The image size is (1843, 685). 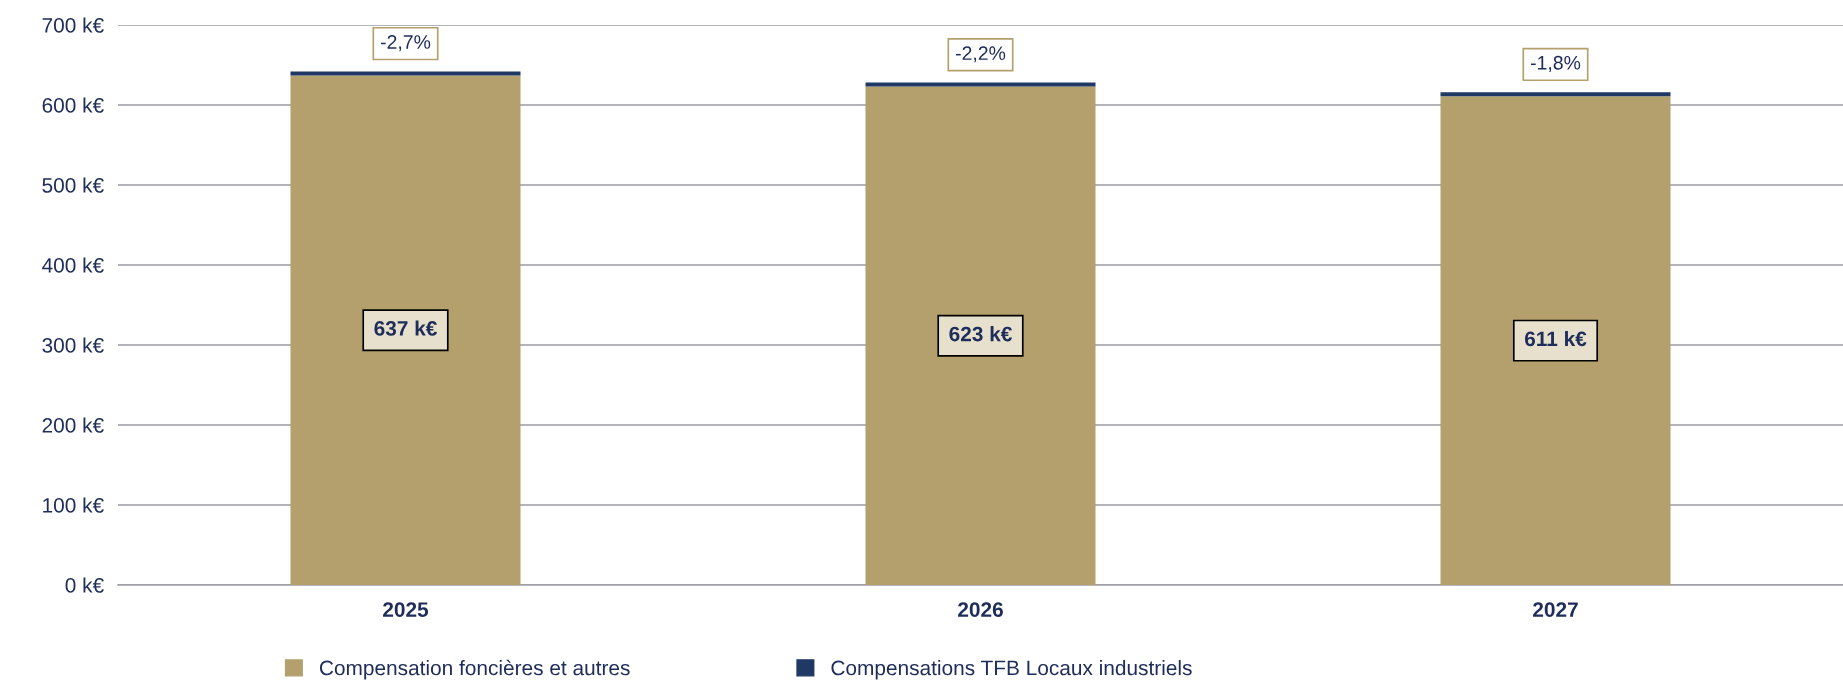 I want to click on annotation: -2,2%, so click(x=980, y=54).